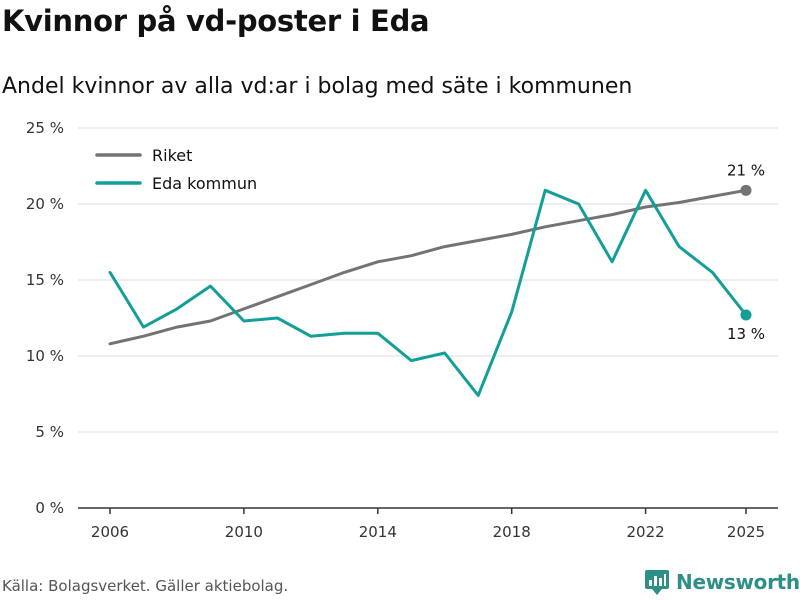  Describe the element at coordinates (204, 183) in the screenshot. I see `legend-label-eda-kommun: Eda kommun` at that location.